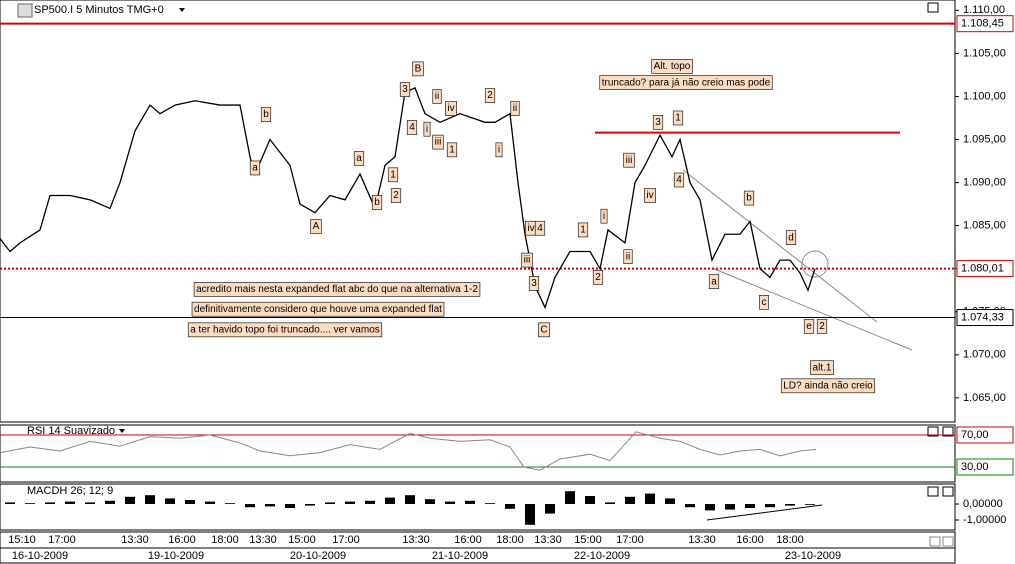 The height and width of the screenshot is (564, 1015). What do you see at coordinates (62, 540) in the screenshot?
I see `x-tick-label: 17:00` at bounding box center [62, 540].